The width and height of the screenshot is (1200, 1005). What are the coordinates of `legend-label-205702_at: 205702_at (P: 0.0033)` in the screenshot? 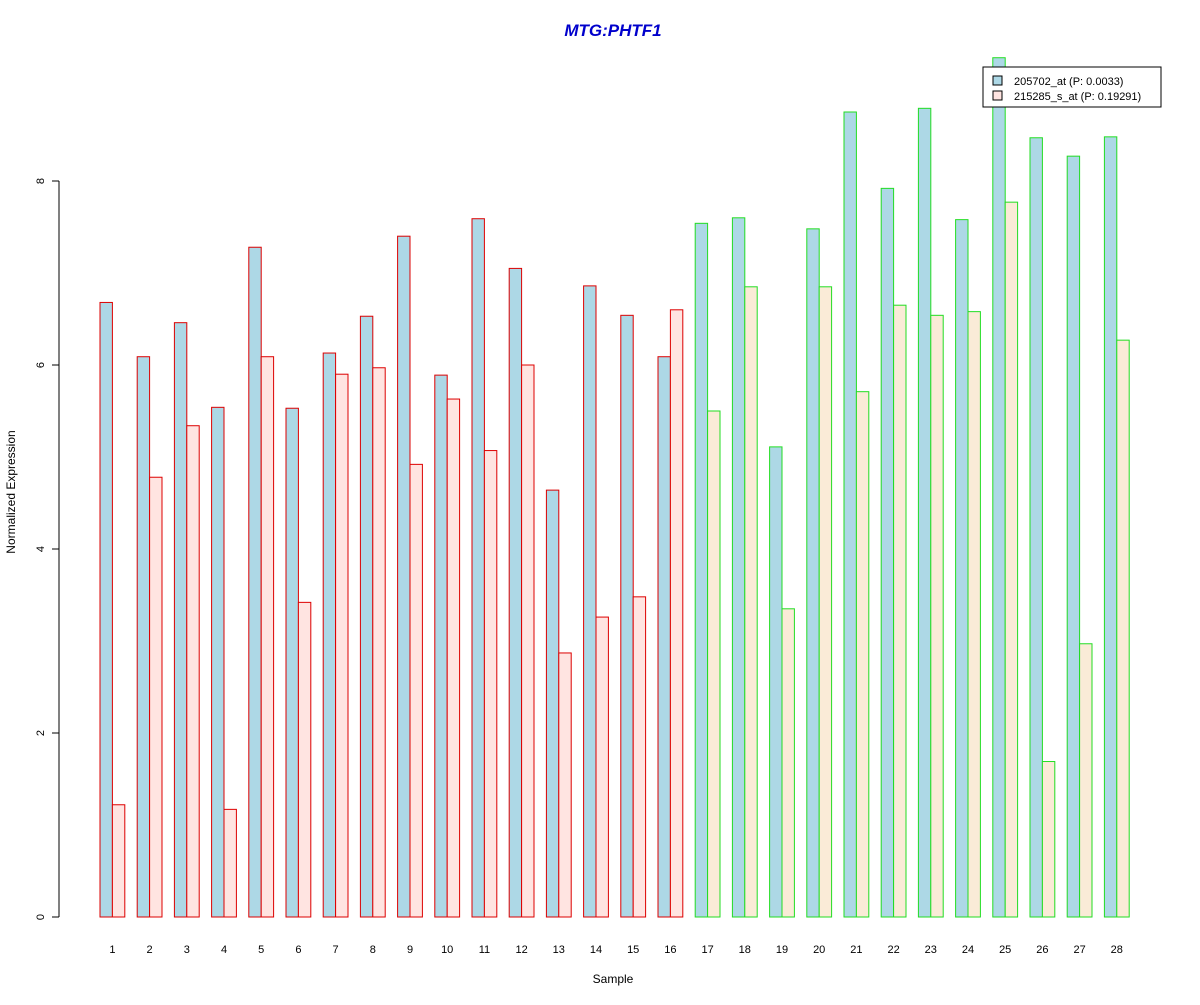 It's located at (1068, 82).